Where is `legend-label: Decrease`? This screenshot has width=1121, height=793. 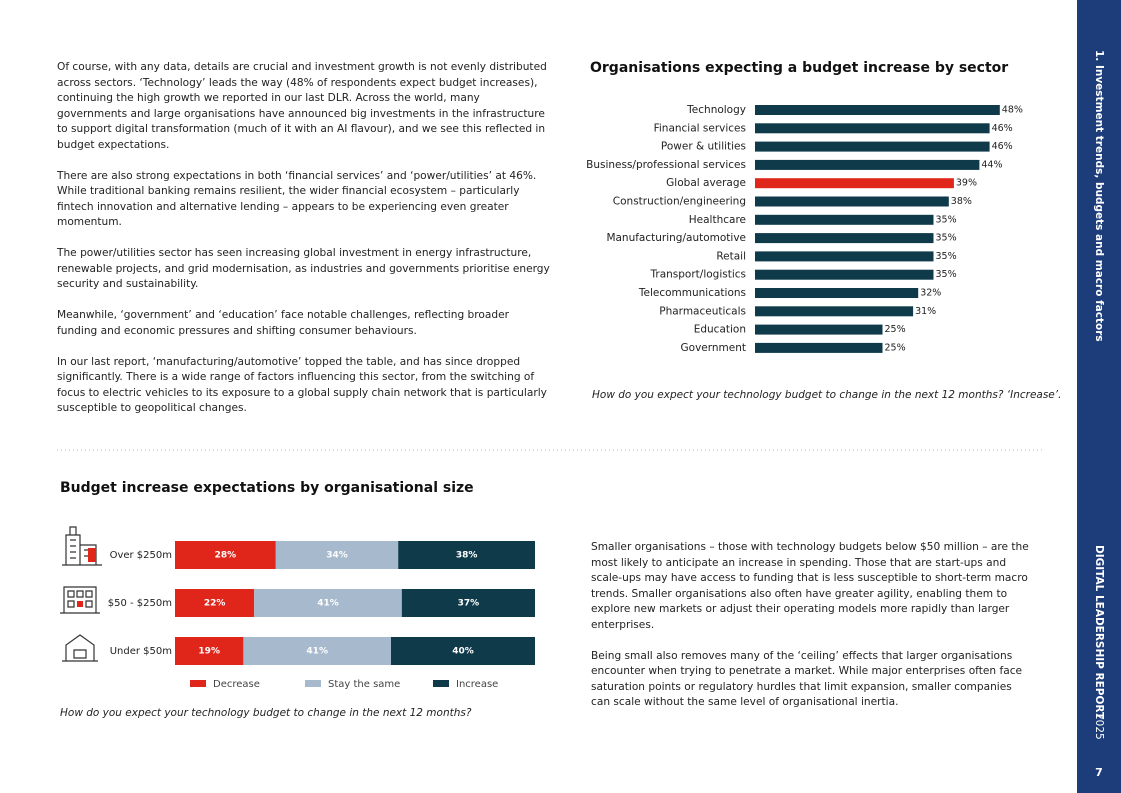
legend-label: Decrease is located at coordinates (236, 684).